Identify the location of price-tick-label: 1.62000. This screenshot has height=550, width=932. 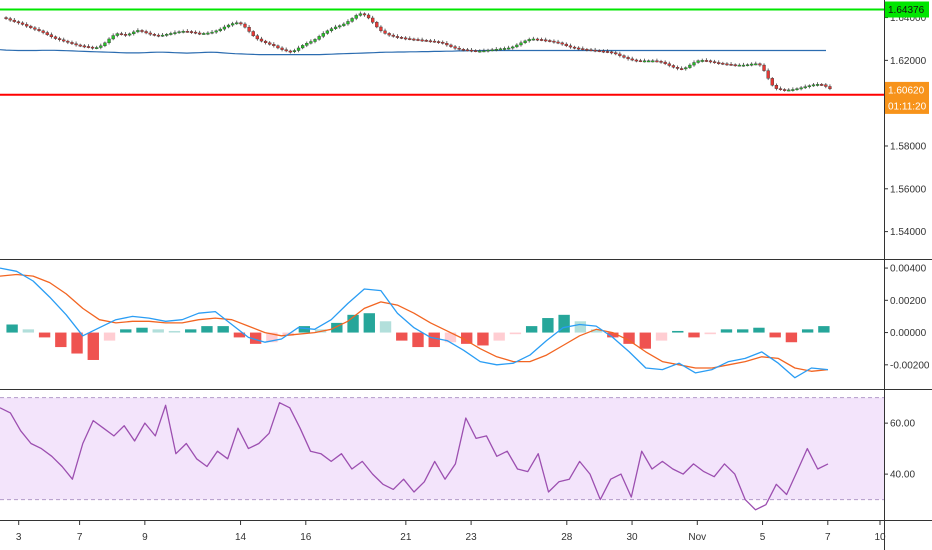
(908, 61).